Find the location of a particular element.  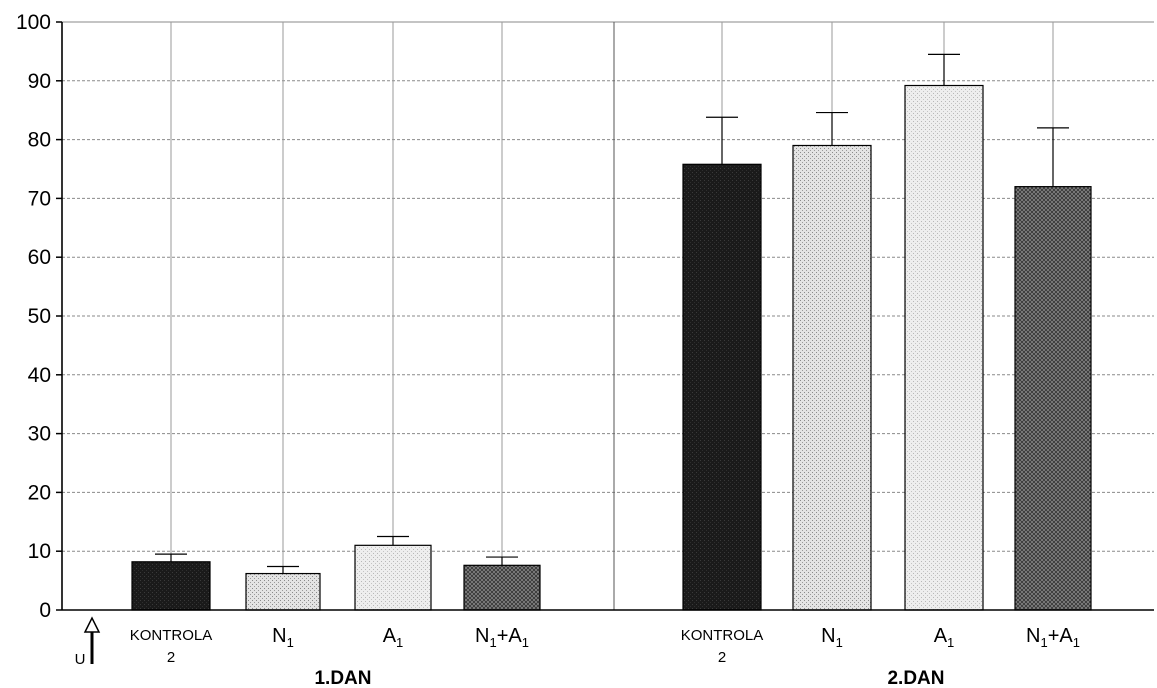

y-tick-label-50: 50 is located at coordinates (39, 316).